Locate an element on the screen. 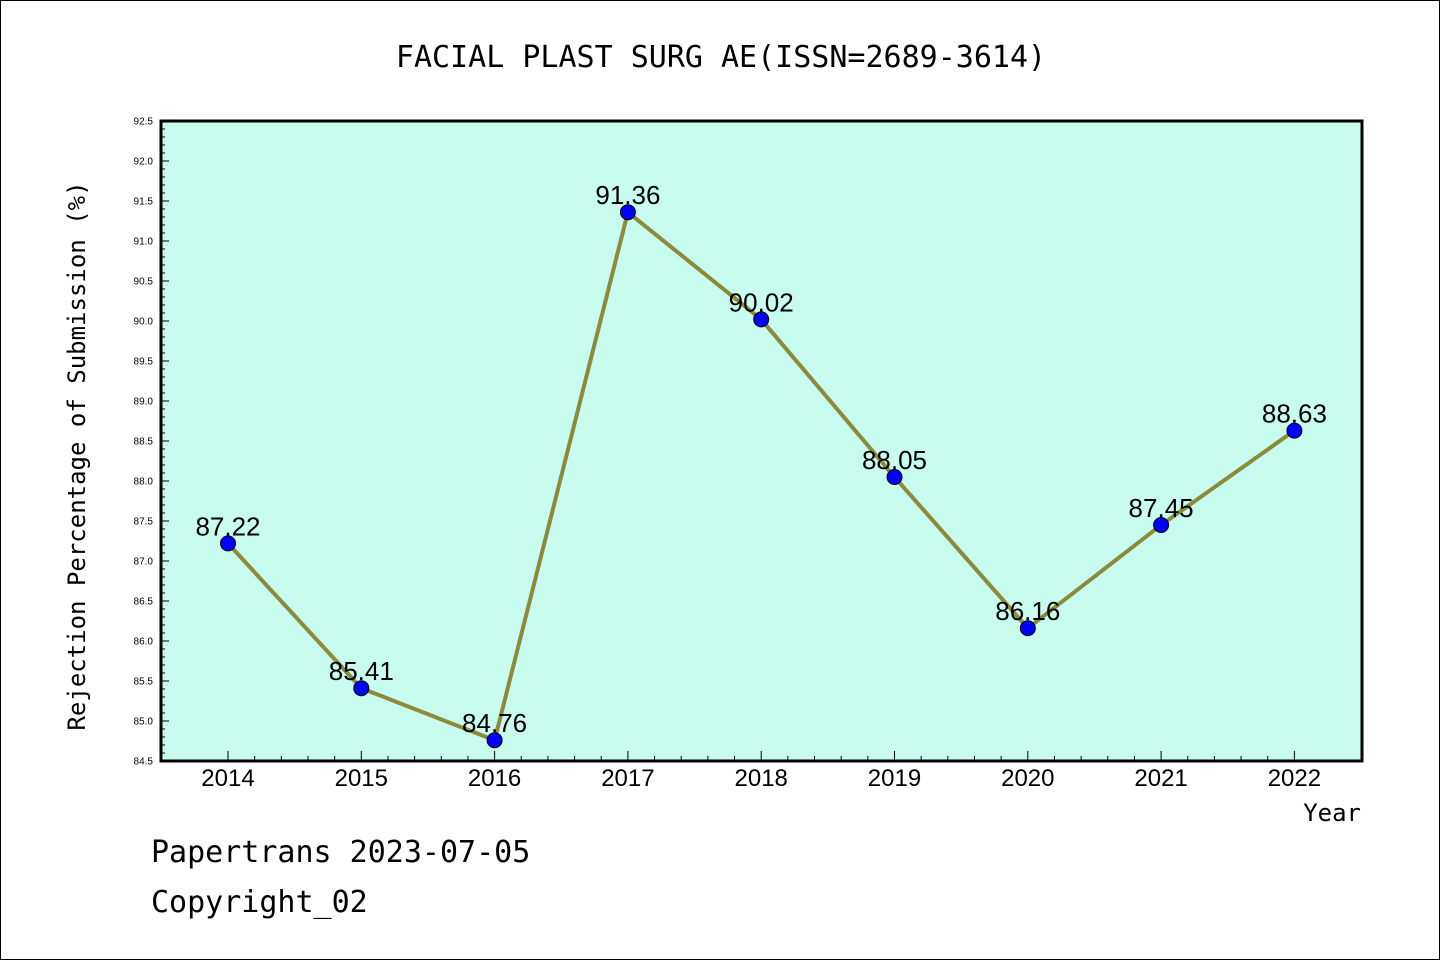 This screenshot has width=1440, height=961. y-tick-label: 91.0 is located at coordinates (144, 242).